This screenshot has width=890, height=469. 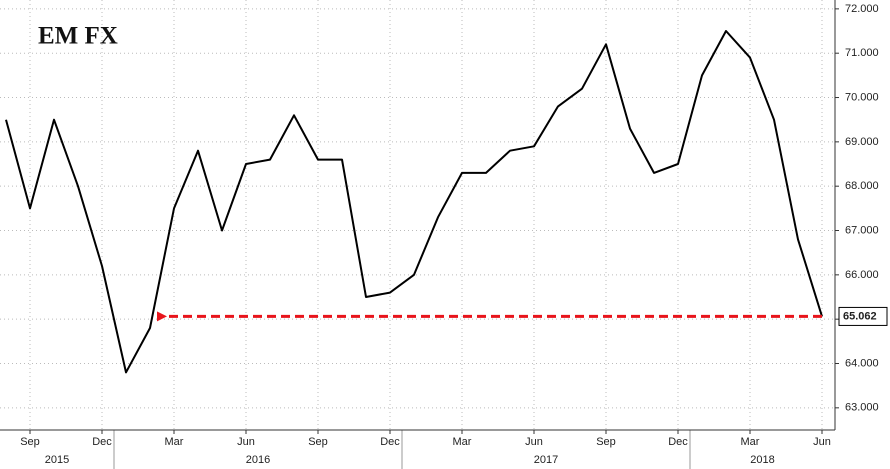 I want to click on y-tick-label: 72.000, so click(x=862, y=9).